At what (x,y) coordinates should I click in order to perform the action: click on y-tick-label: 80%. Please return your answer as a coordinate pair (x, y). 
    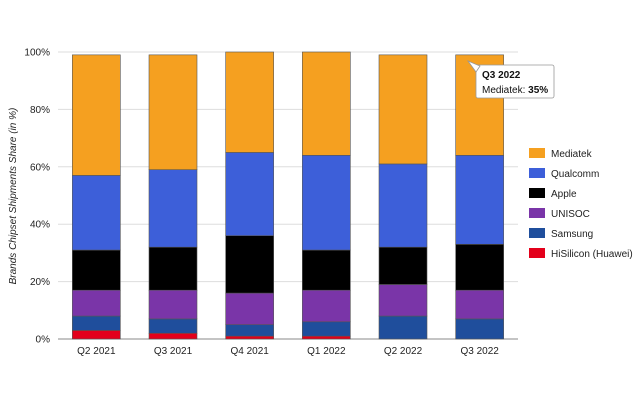
    Looking at the image, I should click on (40, 110).